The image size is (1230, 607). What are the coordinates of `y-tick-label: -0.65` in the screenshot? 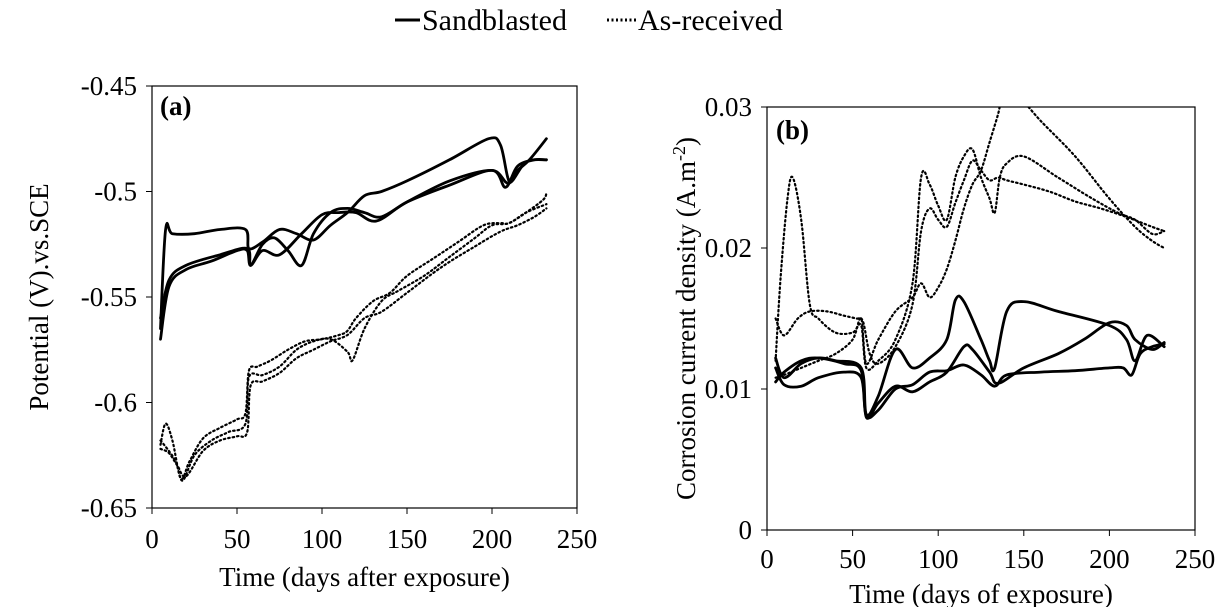 It's located at (109, 508).